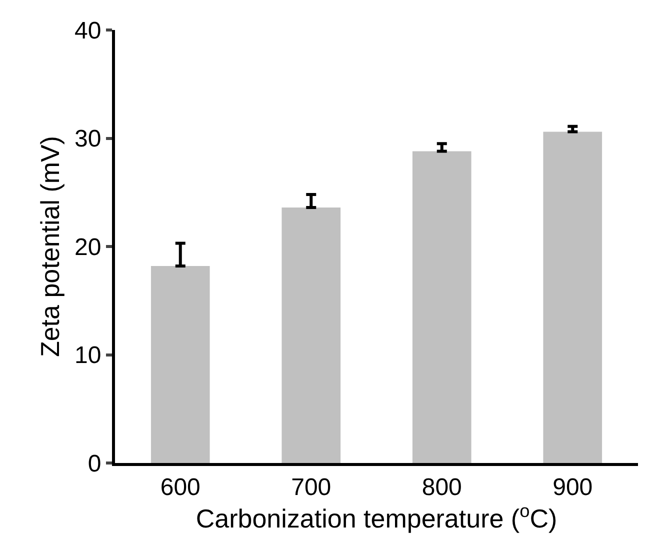 The height and width of the screenshot is (548, 648). Describe the element at coordinates (88, 139) in the screenshot. I see `y-tick-label: 30` at that location.